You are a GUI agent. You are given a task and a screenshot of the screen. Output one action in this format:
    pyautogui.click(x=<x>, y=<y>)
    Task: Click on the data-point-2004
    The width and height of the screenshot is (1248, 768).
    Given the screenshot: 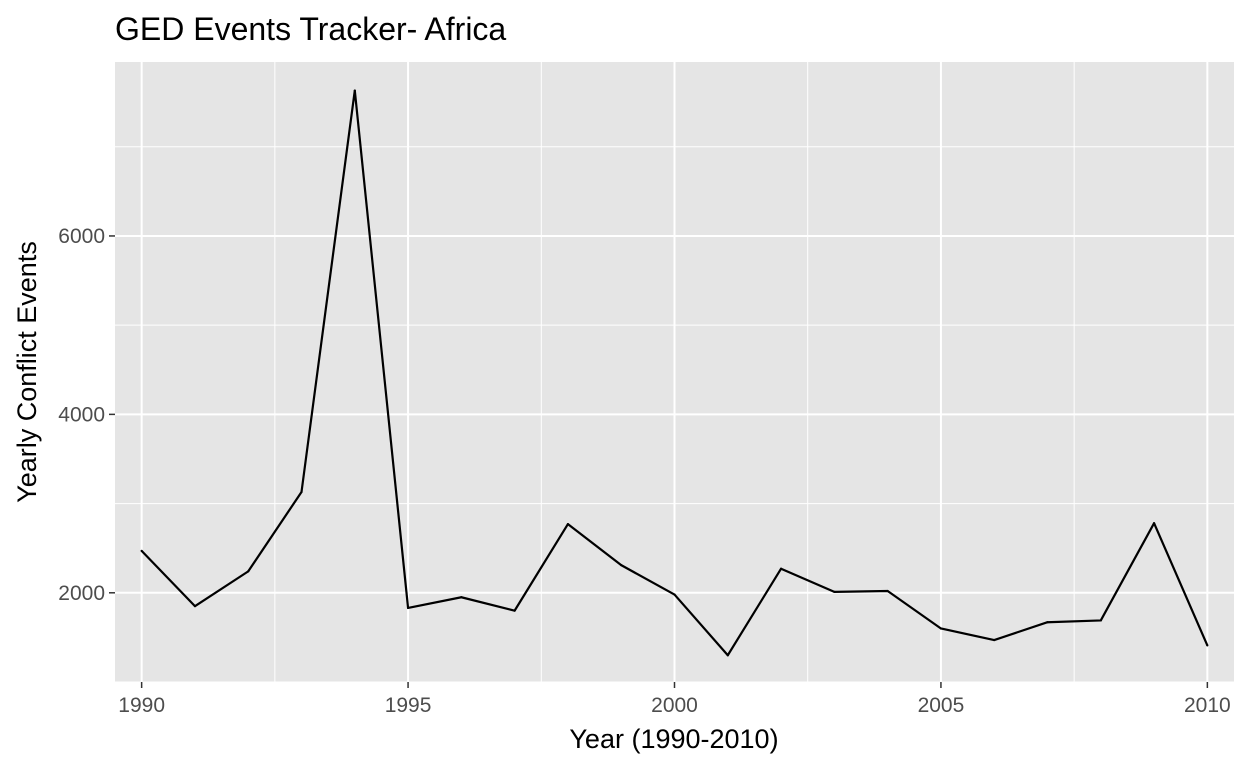 What is the action you would take?
    pyautogui.click(x=887, y=591)
    